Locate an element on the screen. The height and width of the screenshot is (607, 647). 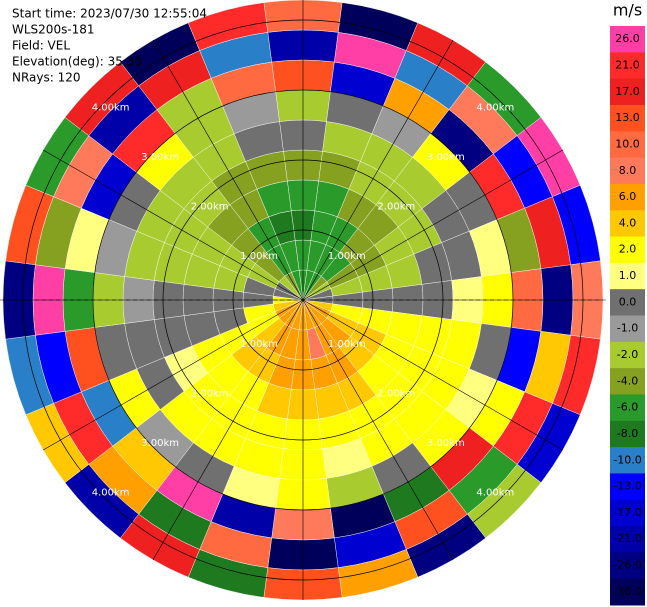
colorbar-label: 4.0 is located at coordinates (628, 222).